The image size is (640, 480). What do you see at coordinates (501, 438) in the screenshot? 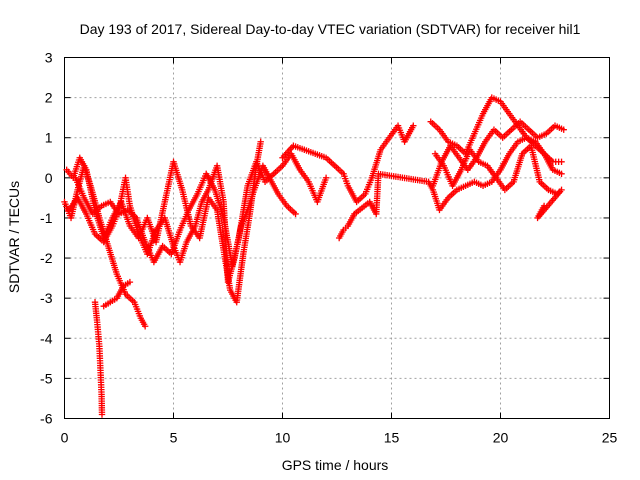
I see `x-tick-label: 20` at bounding box center [501, 438].